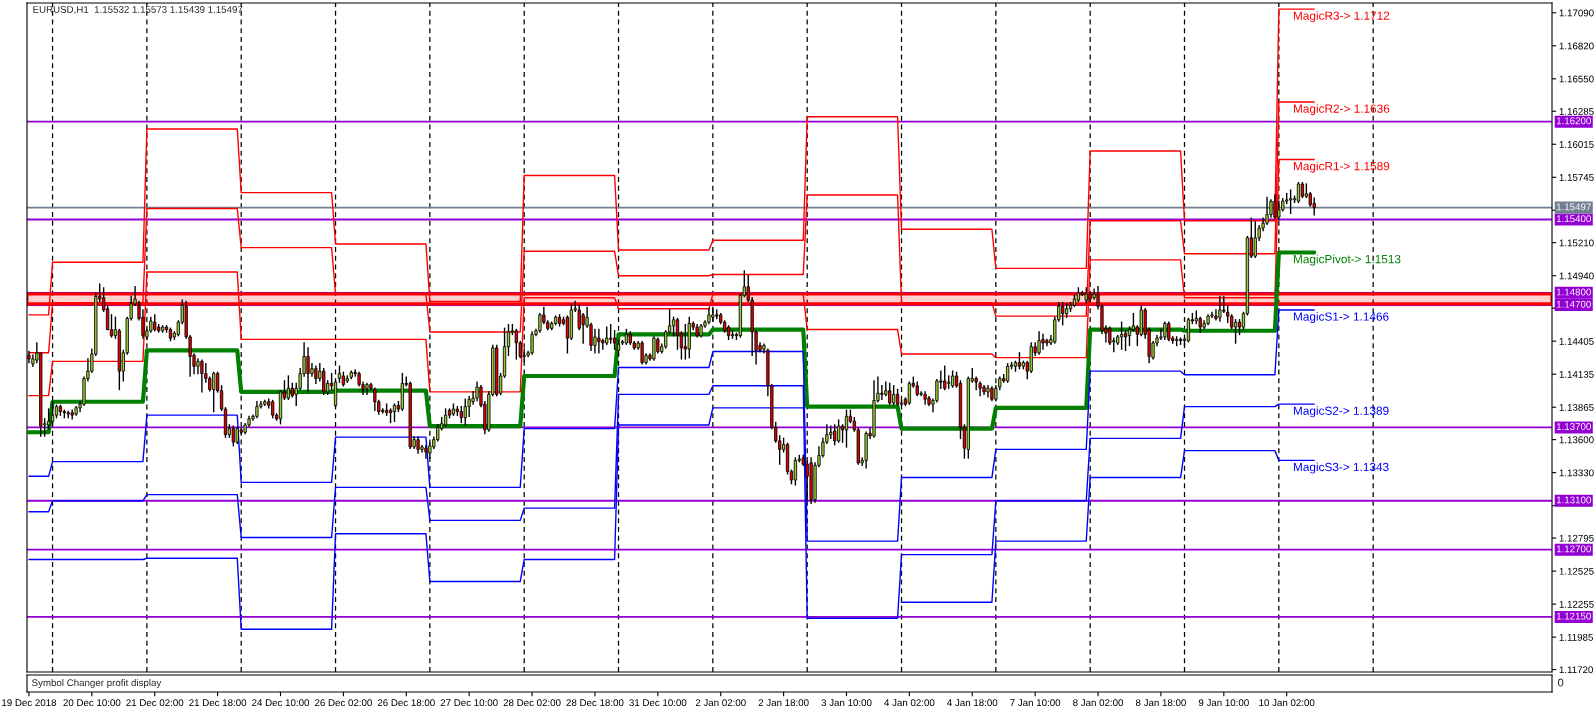  Describe the element at coordinates (1576, 571) in the screenshot. I see `y-tick-label: 1.12525` at that location.